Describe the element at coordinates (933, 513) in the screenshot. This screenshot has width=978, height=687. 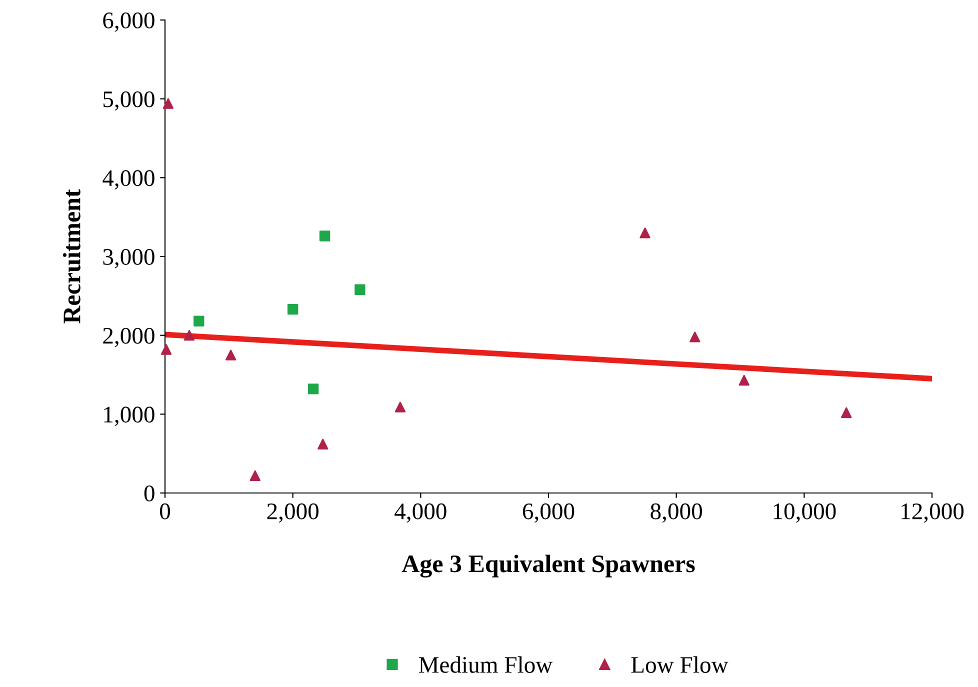
I see `x-tick-label: 12,000` at that location.